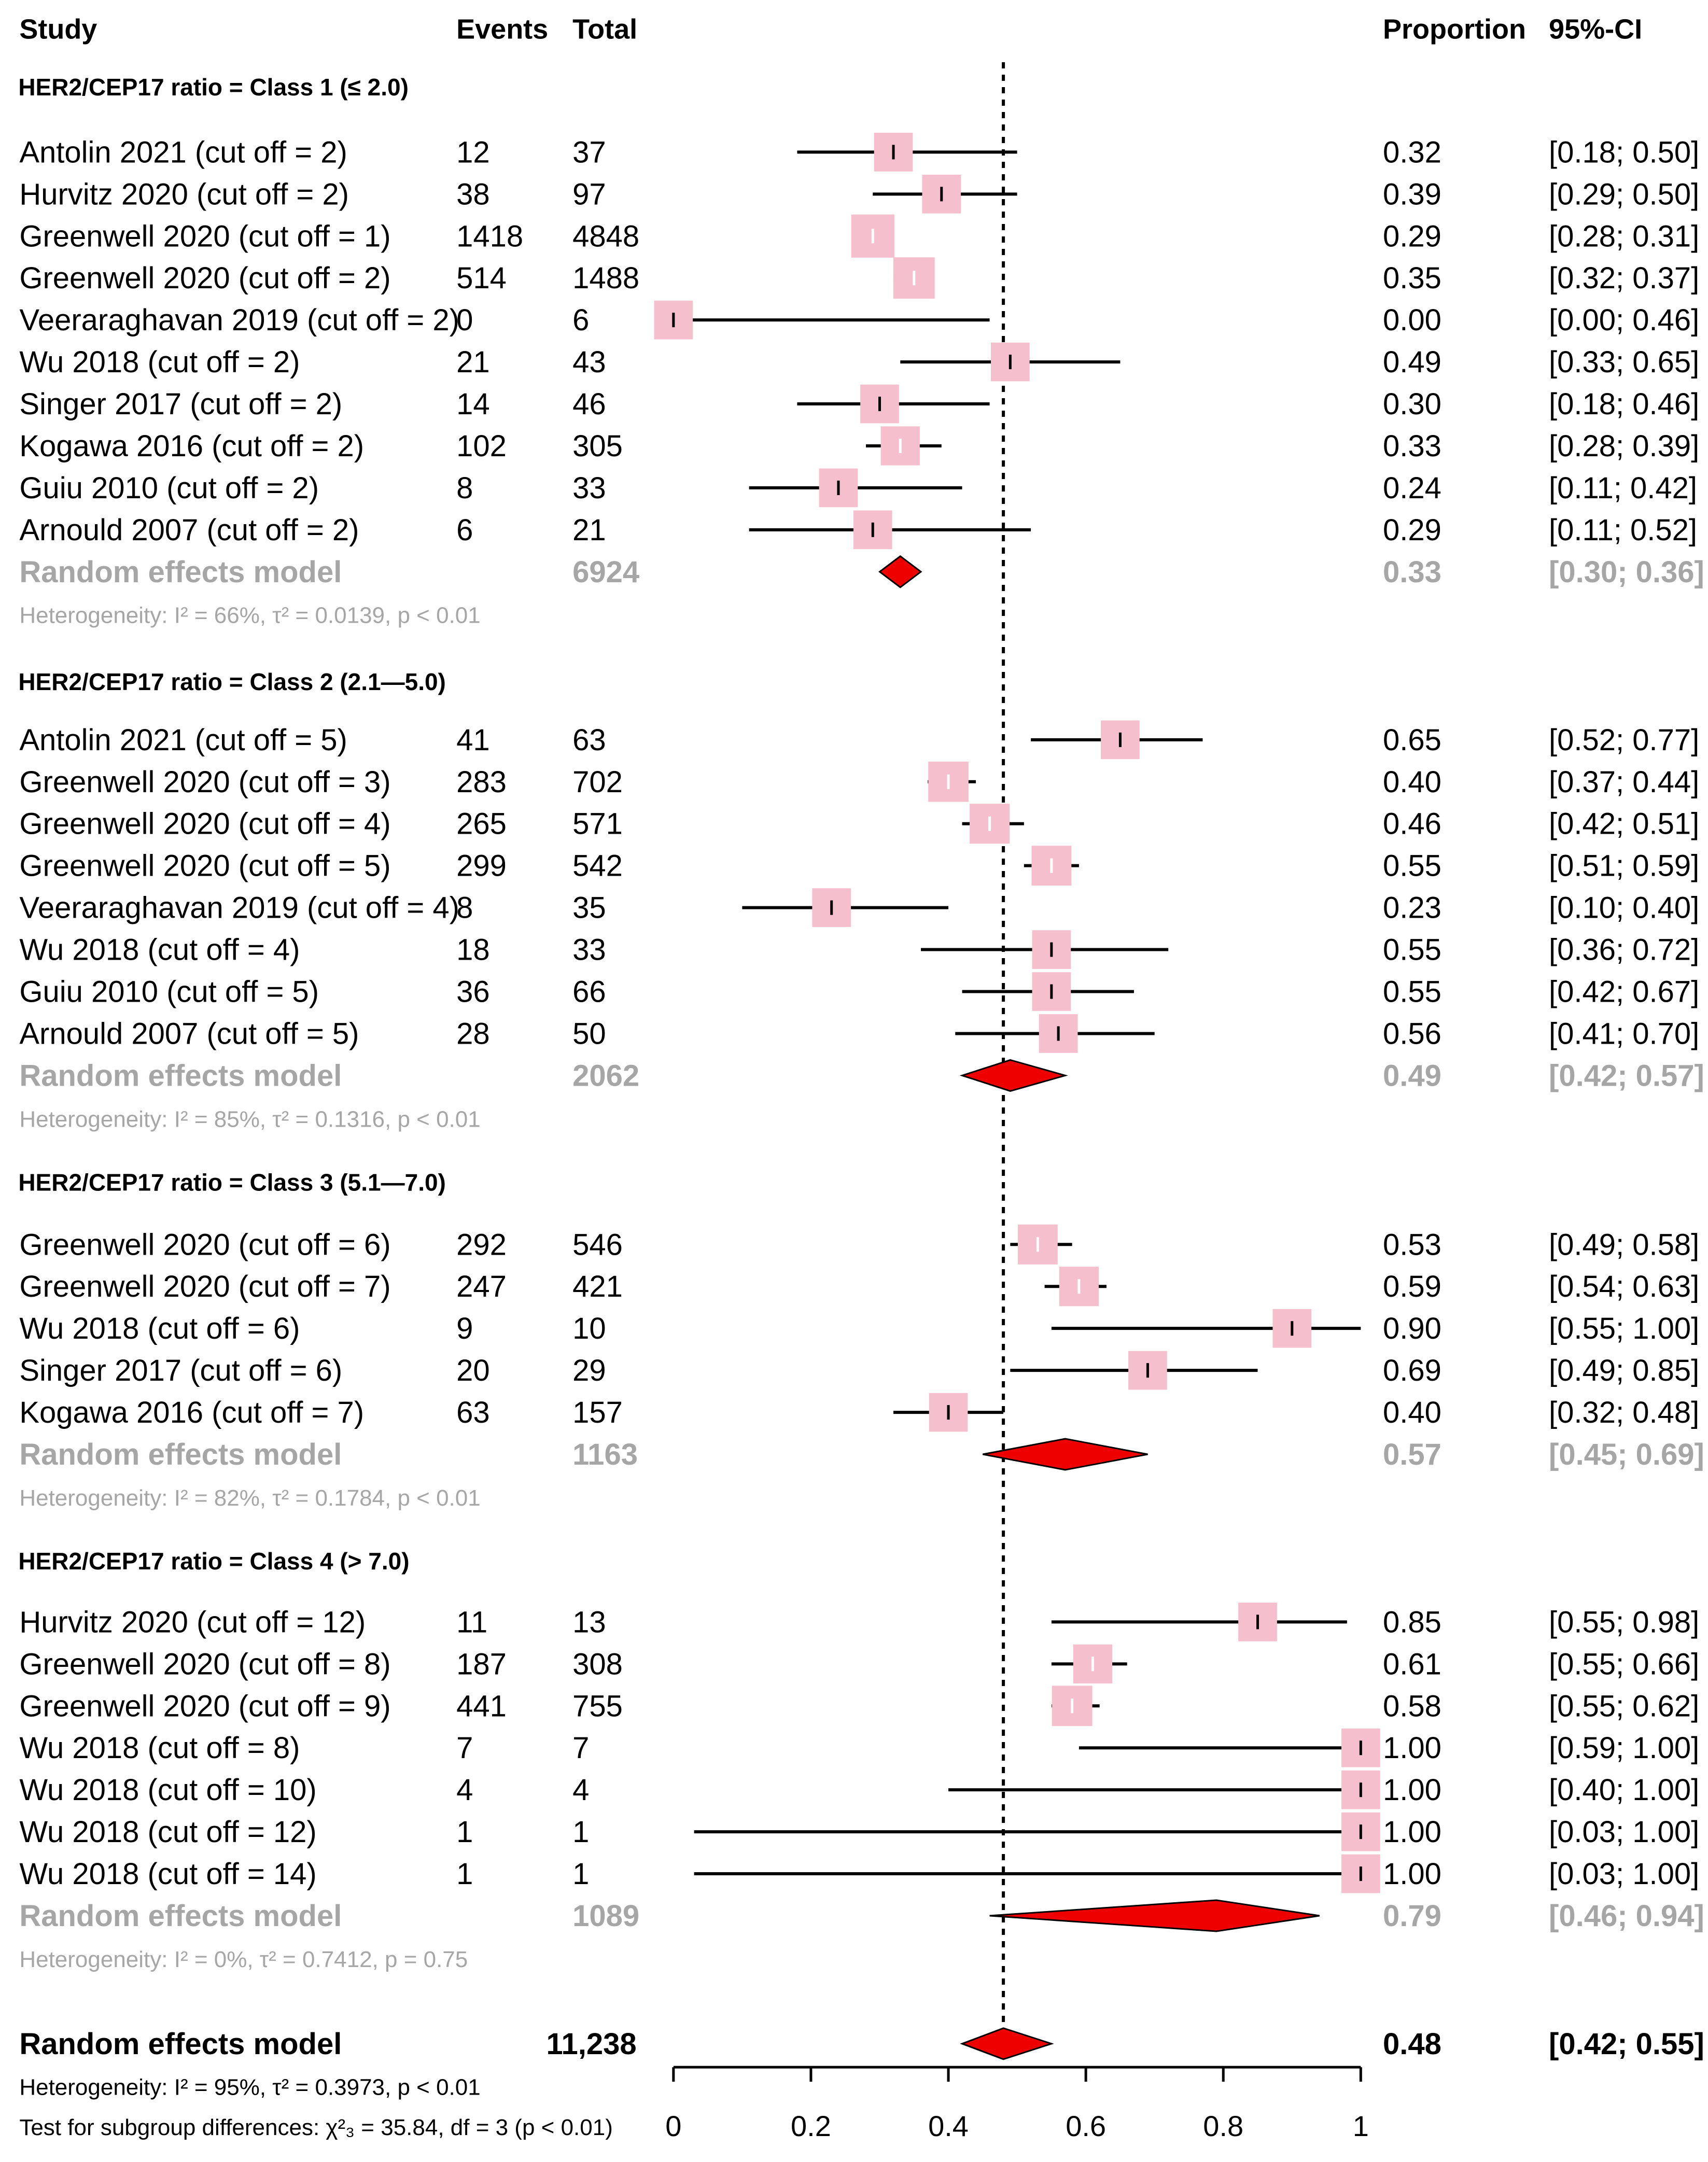 The image size is (1708, 2162). I want to click on study-label: Kogawa 2016 (cut off = 2), so click(191, 446).